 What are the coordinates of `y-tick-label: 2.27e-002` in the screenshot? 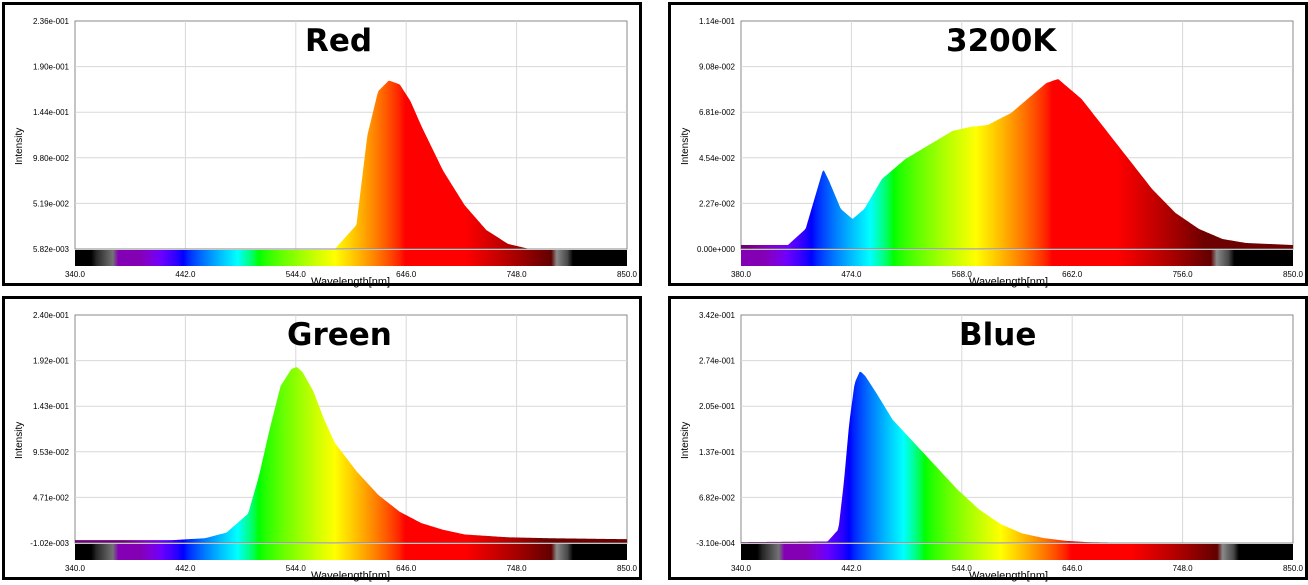 It's located at (717, 203).